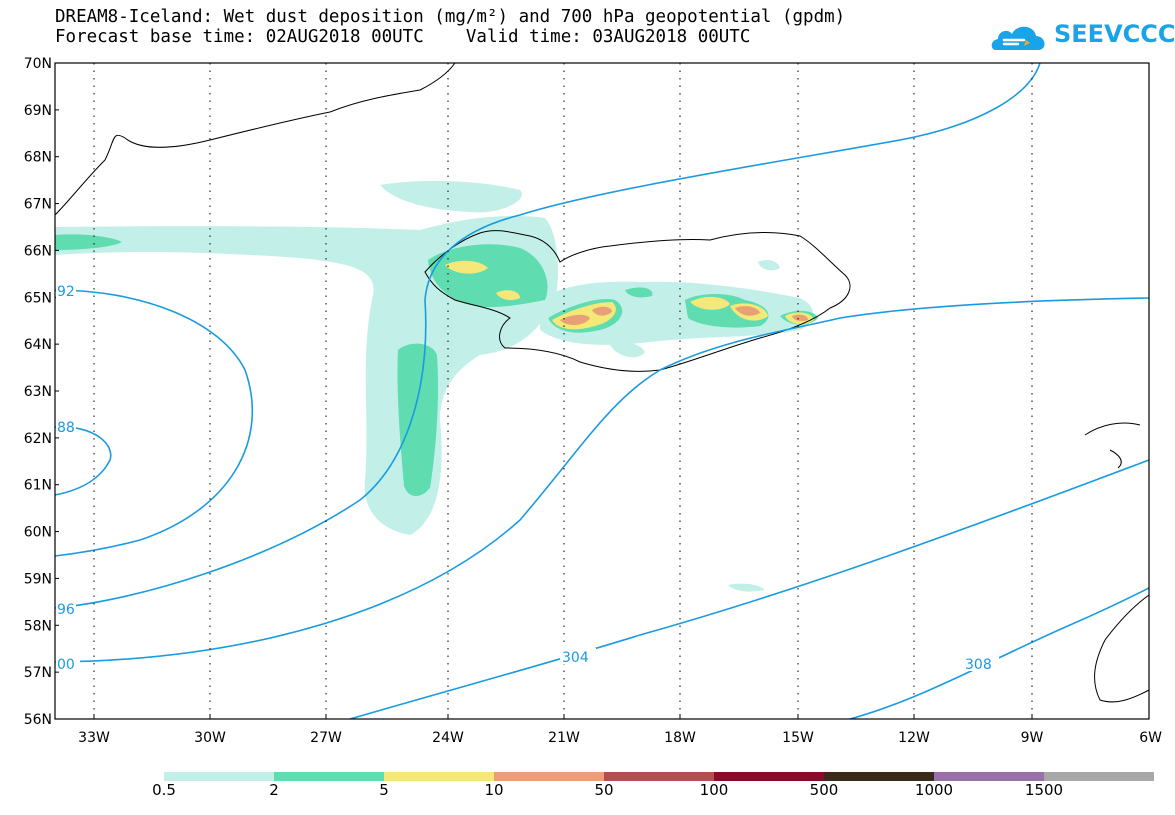 Image resolution: width=1175 pixels, height=815 pixels. I want to click on color-legend, so click(659, 776).